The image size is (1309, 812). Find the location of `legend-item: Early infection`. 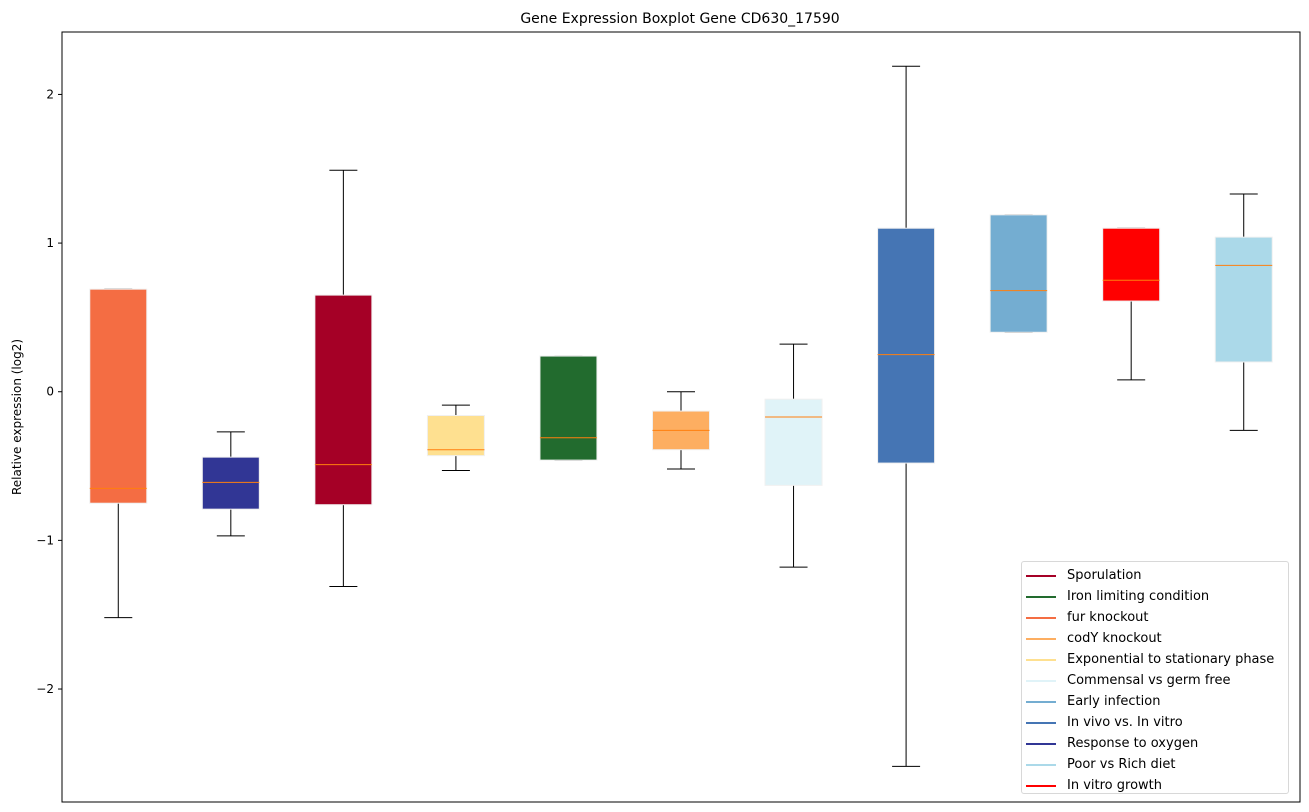

legend-item: Early infection is located at coordinates (1155, 701).